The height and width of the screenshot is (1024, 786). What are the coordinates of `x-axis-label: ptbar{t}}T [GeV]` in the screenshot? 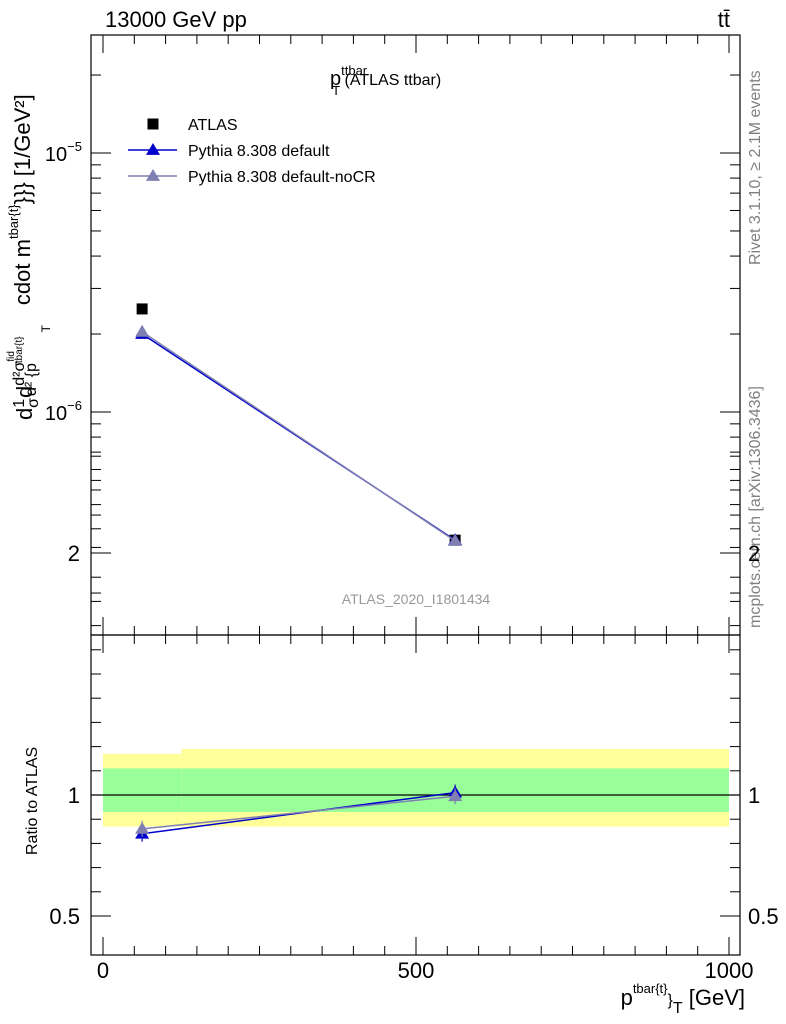 It's located at (683, 999).